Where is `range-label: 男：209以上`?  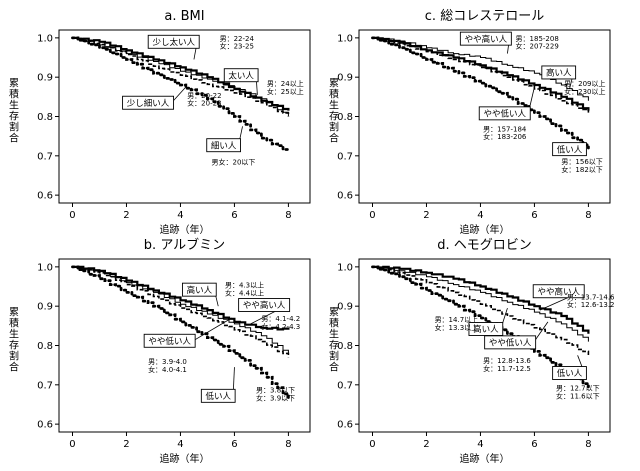 range-label: 男：209以上 is located at coordinates (584, 83).